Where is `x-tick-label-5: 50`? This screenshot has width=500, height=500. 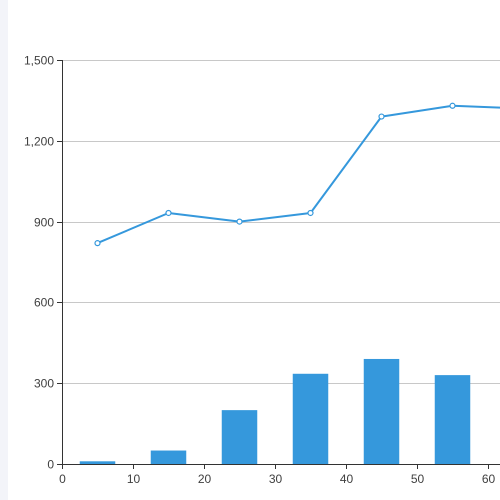
x-tick-label-5: 50 is located at coordinates (418, 479).